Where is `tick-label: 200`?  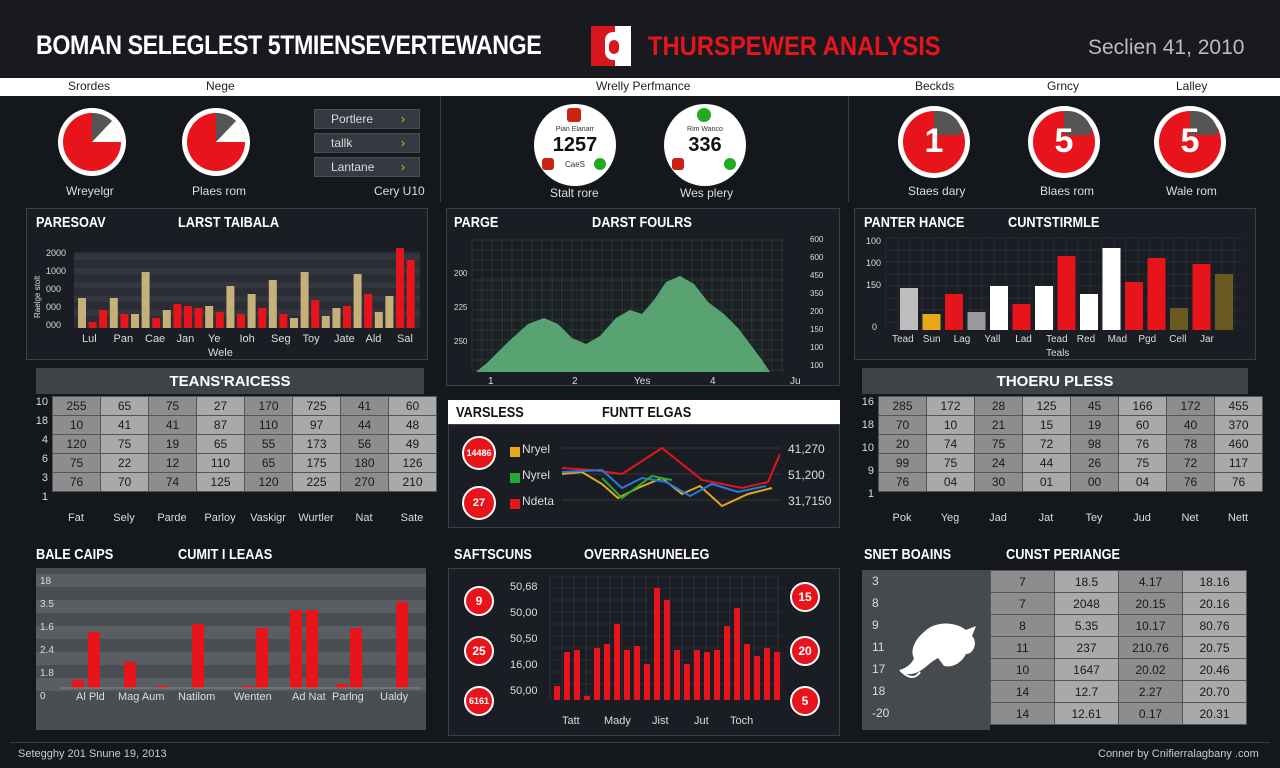
tick-label: 200 is located at coordinates (817, 311).